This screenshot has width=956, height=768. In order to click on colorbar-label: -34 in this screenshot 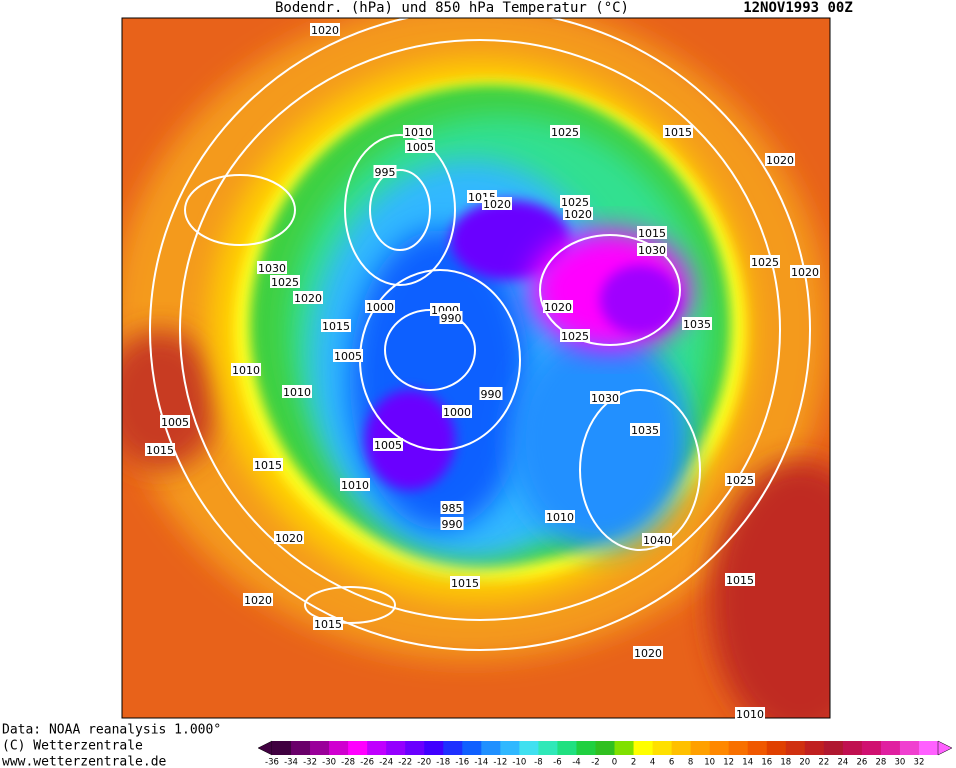, I will do `click(291, 763)`.